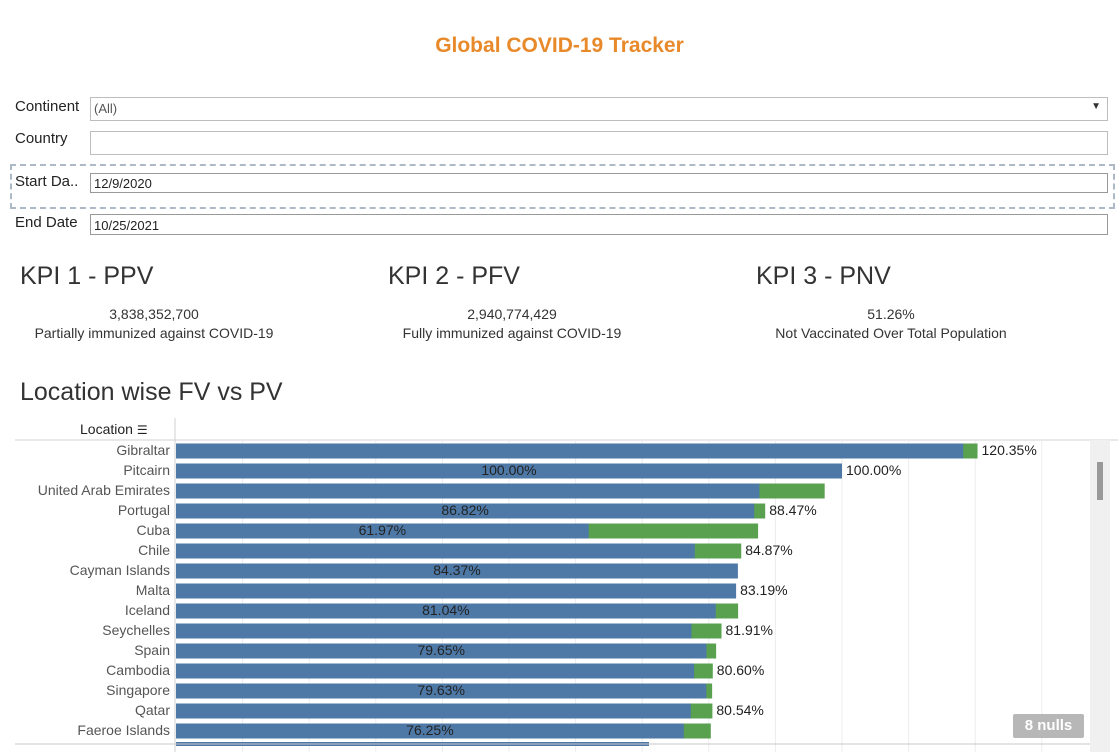  What do you see at coordinates (138, 690) in the screenshot?
I see `category-label: Singapore` at bounding box center [138, 690].